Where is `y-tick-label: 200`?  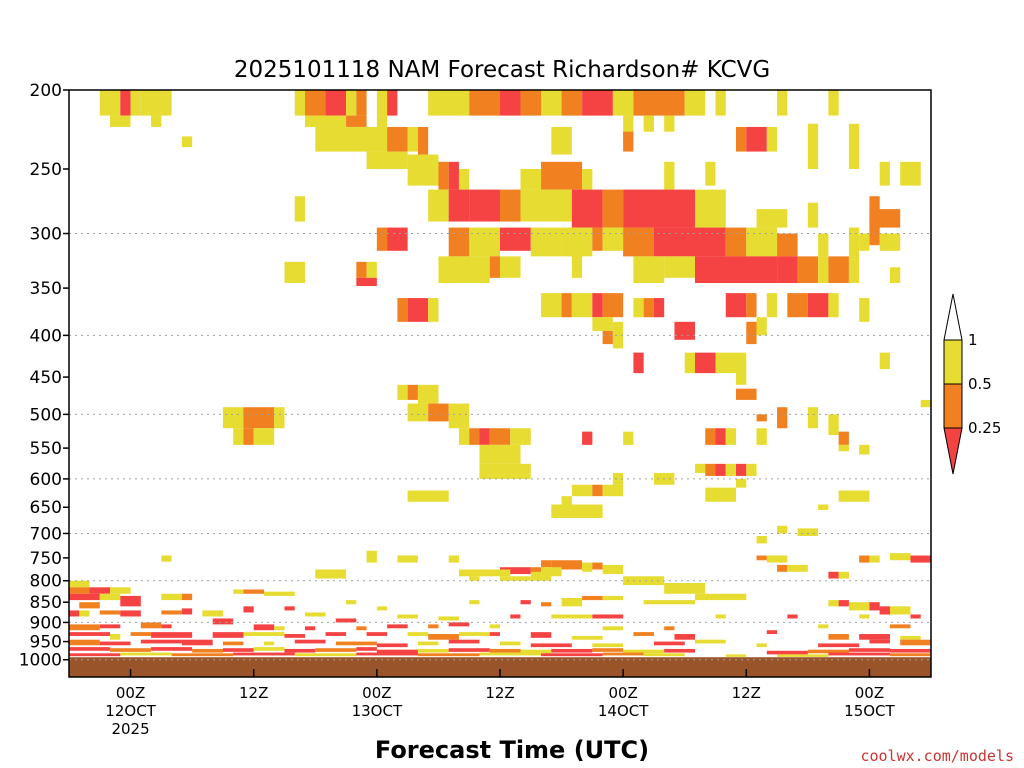
y-tick-label: 200 is located at coordinates (46, 91).